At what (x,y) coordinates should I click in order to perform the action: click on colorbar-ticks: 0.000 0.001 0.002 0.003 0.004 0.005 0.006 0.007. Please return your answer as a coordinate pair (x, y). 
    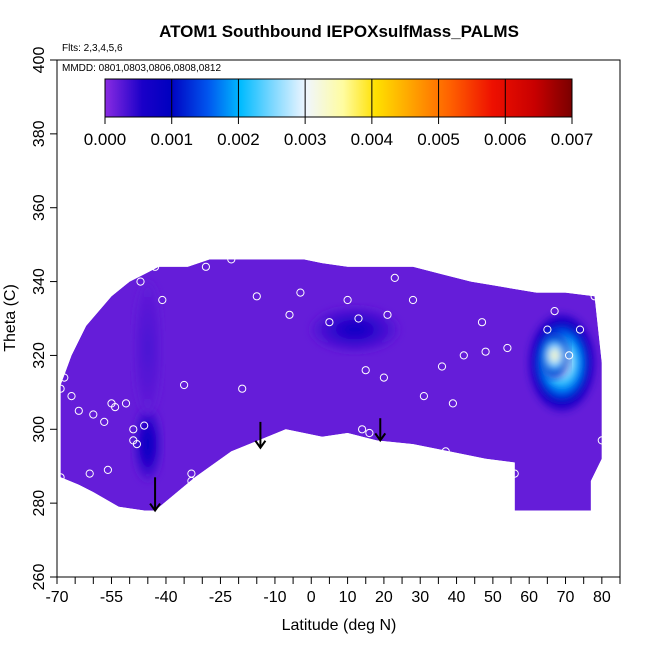
    Looking at the image, I should click on (339, 114).